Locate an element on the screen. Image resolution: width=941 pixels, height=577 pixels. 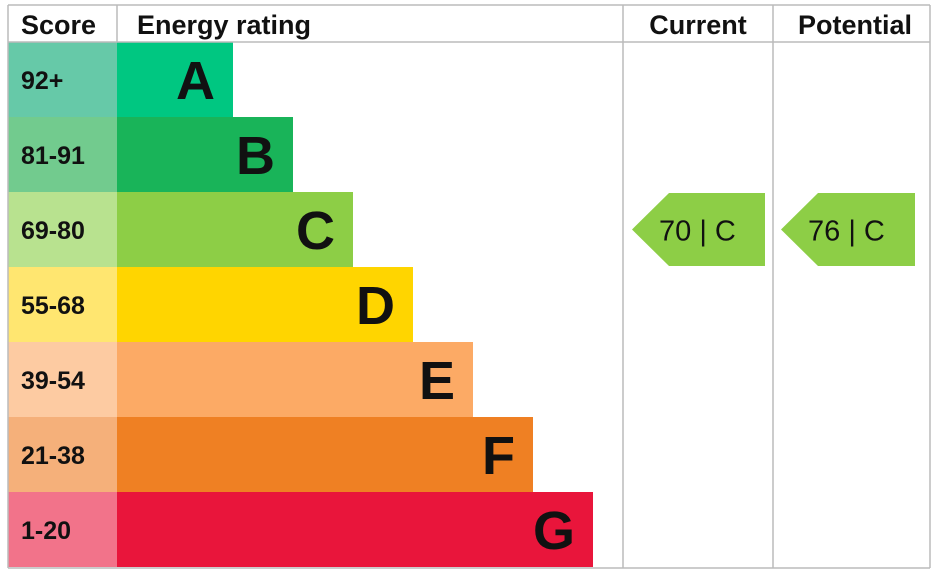
rating-bar-e is located at coordinates (295, 379).